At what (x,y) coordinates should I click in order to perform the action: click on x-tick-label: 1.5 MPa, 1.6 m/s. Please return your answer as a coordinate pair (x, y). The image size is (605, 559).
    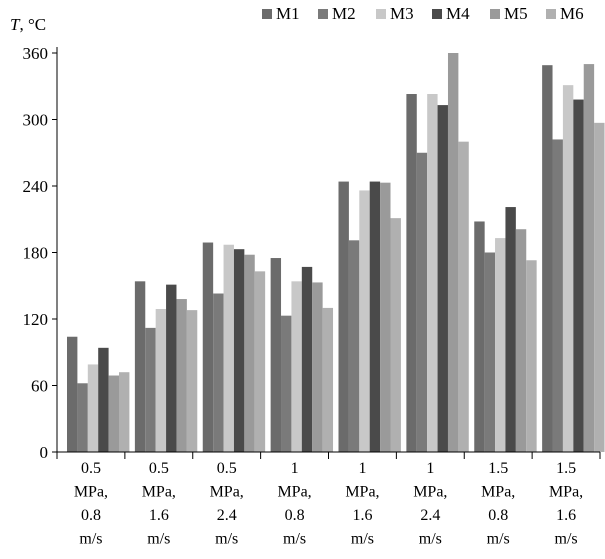
    Looking at the image, I should click on (566, 504).